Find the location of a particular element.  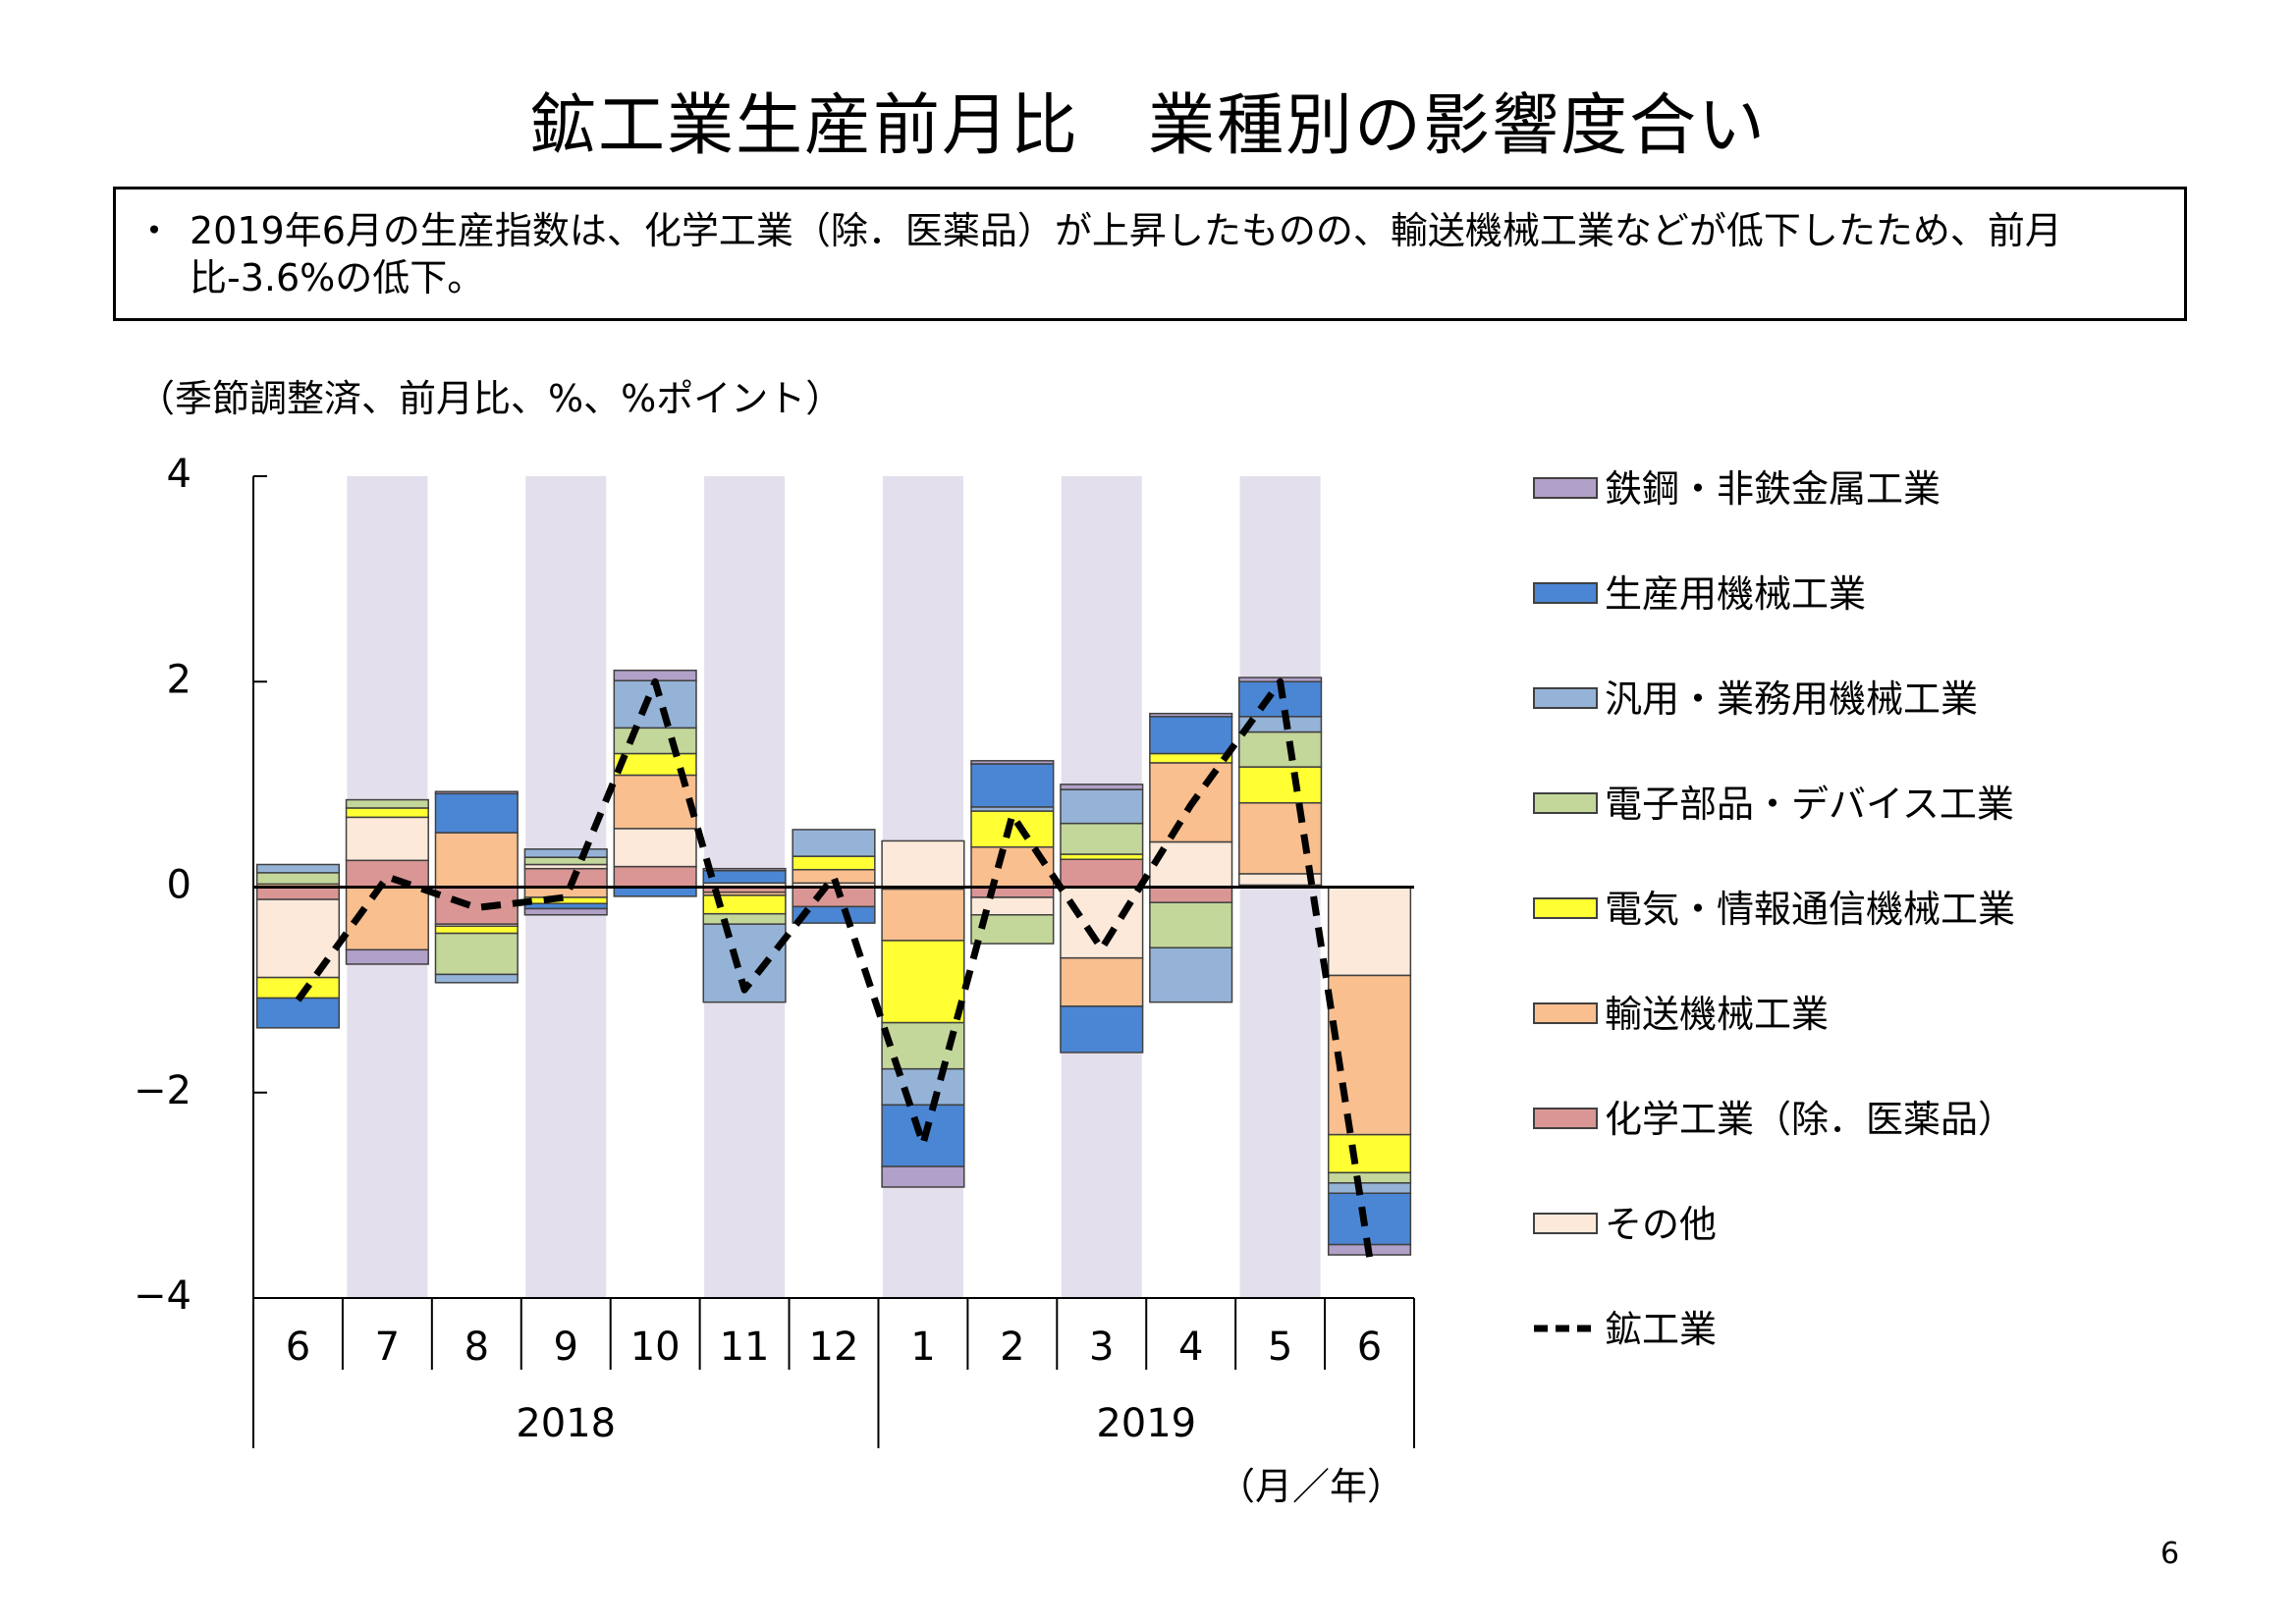

unit-note: （季節調整済、前月比、%、%ポイント） is located at coordinates (490, 398).